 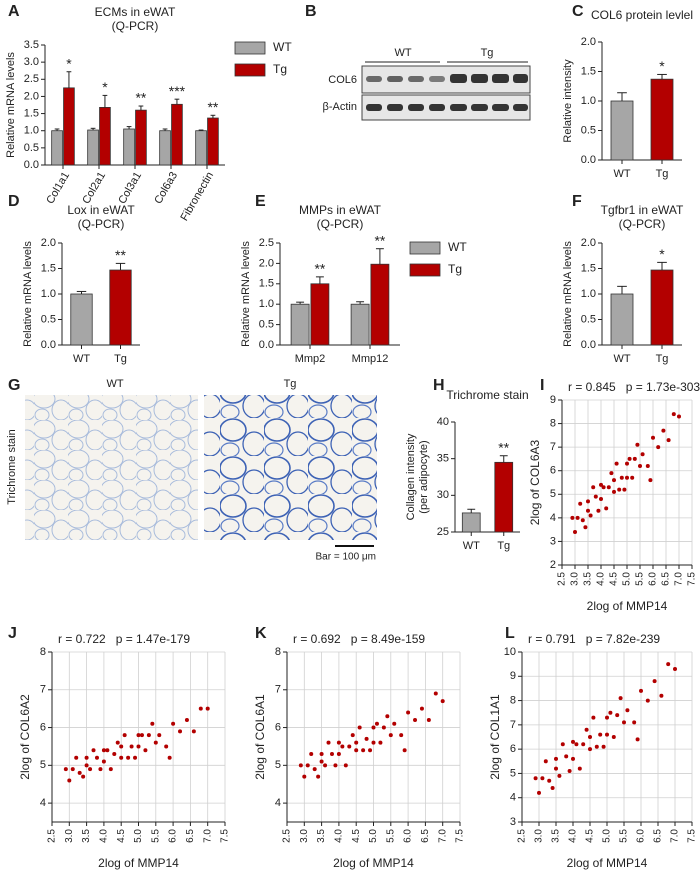 I want to click on chart-title: MMPs in eWAT, so click(x=340, y=210).